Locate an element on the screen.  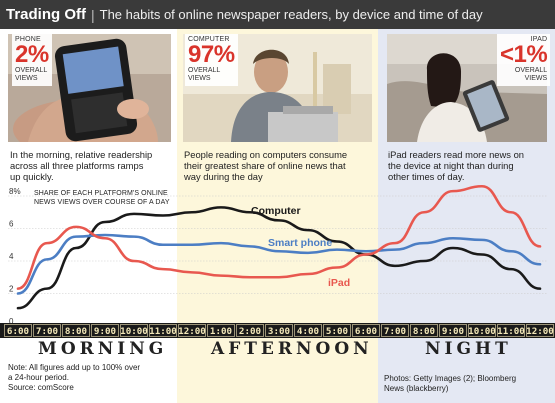
ipad-stat-sub2: VIEWS is located at coordinates (536, 78).